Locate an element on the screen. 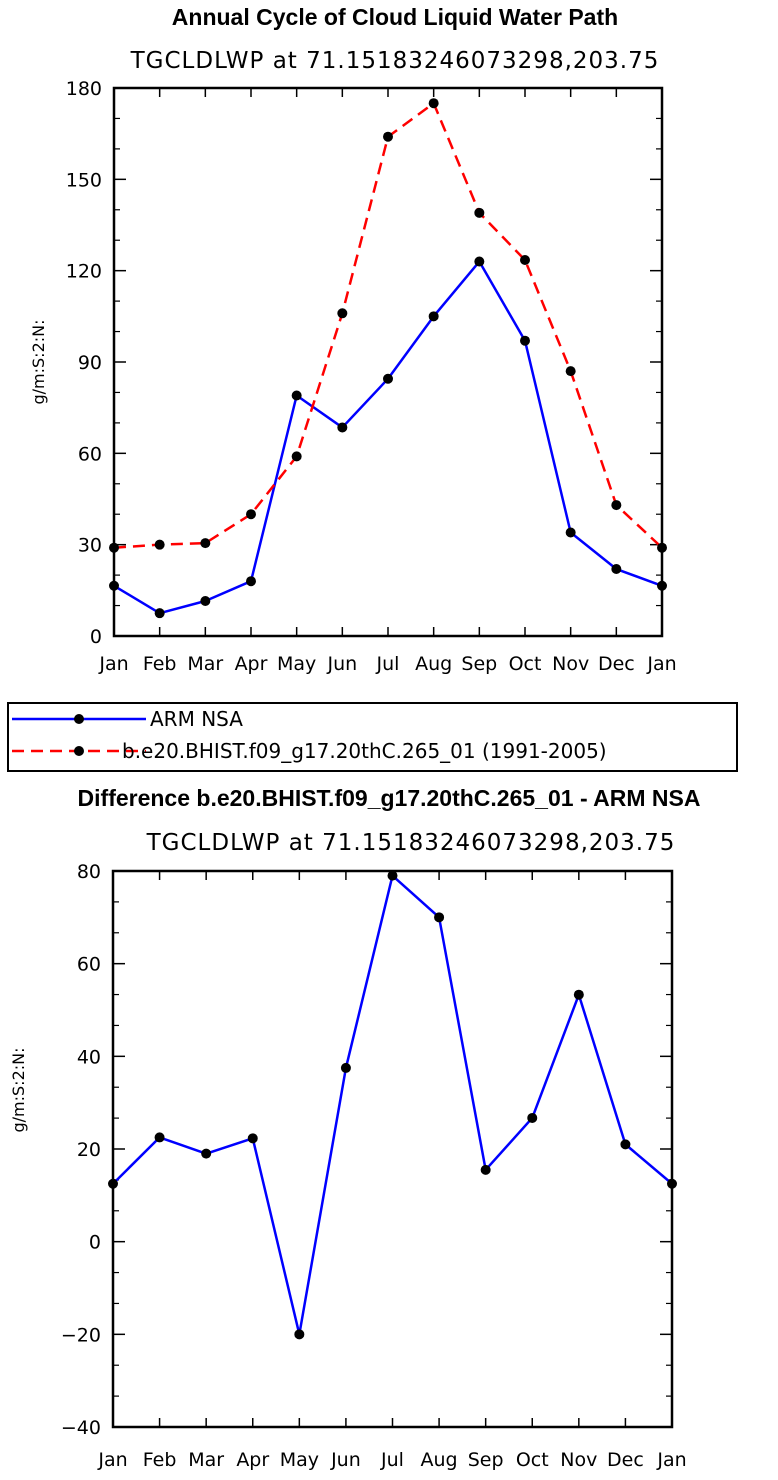  y-tick-label: 120 is located at coordinates (84, 272).